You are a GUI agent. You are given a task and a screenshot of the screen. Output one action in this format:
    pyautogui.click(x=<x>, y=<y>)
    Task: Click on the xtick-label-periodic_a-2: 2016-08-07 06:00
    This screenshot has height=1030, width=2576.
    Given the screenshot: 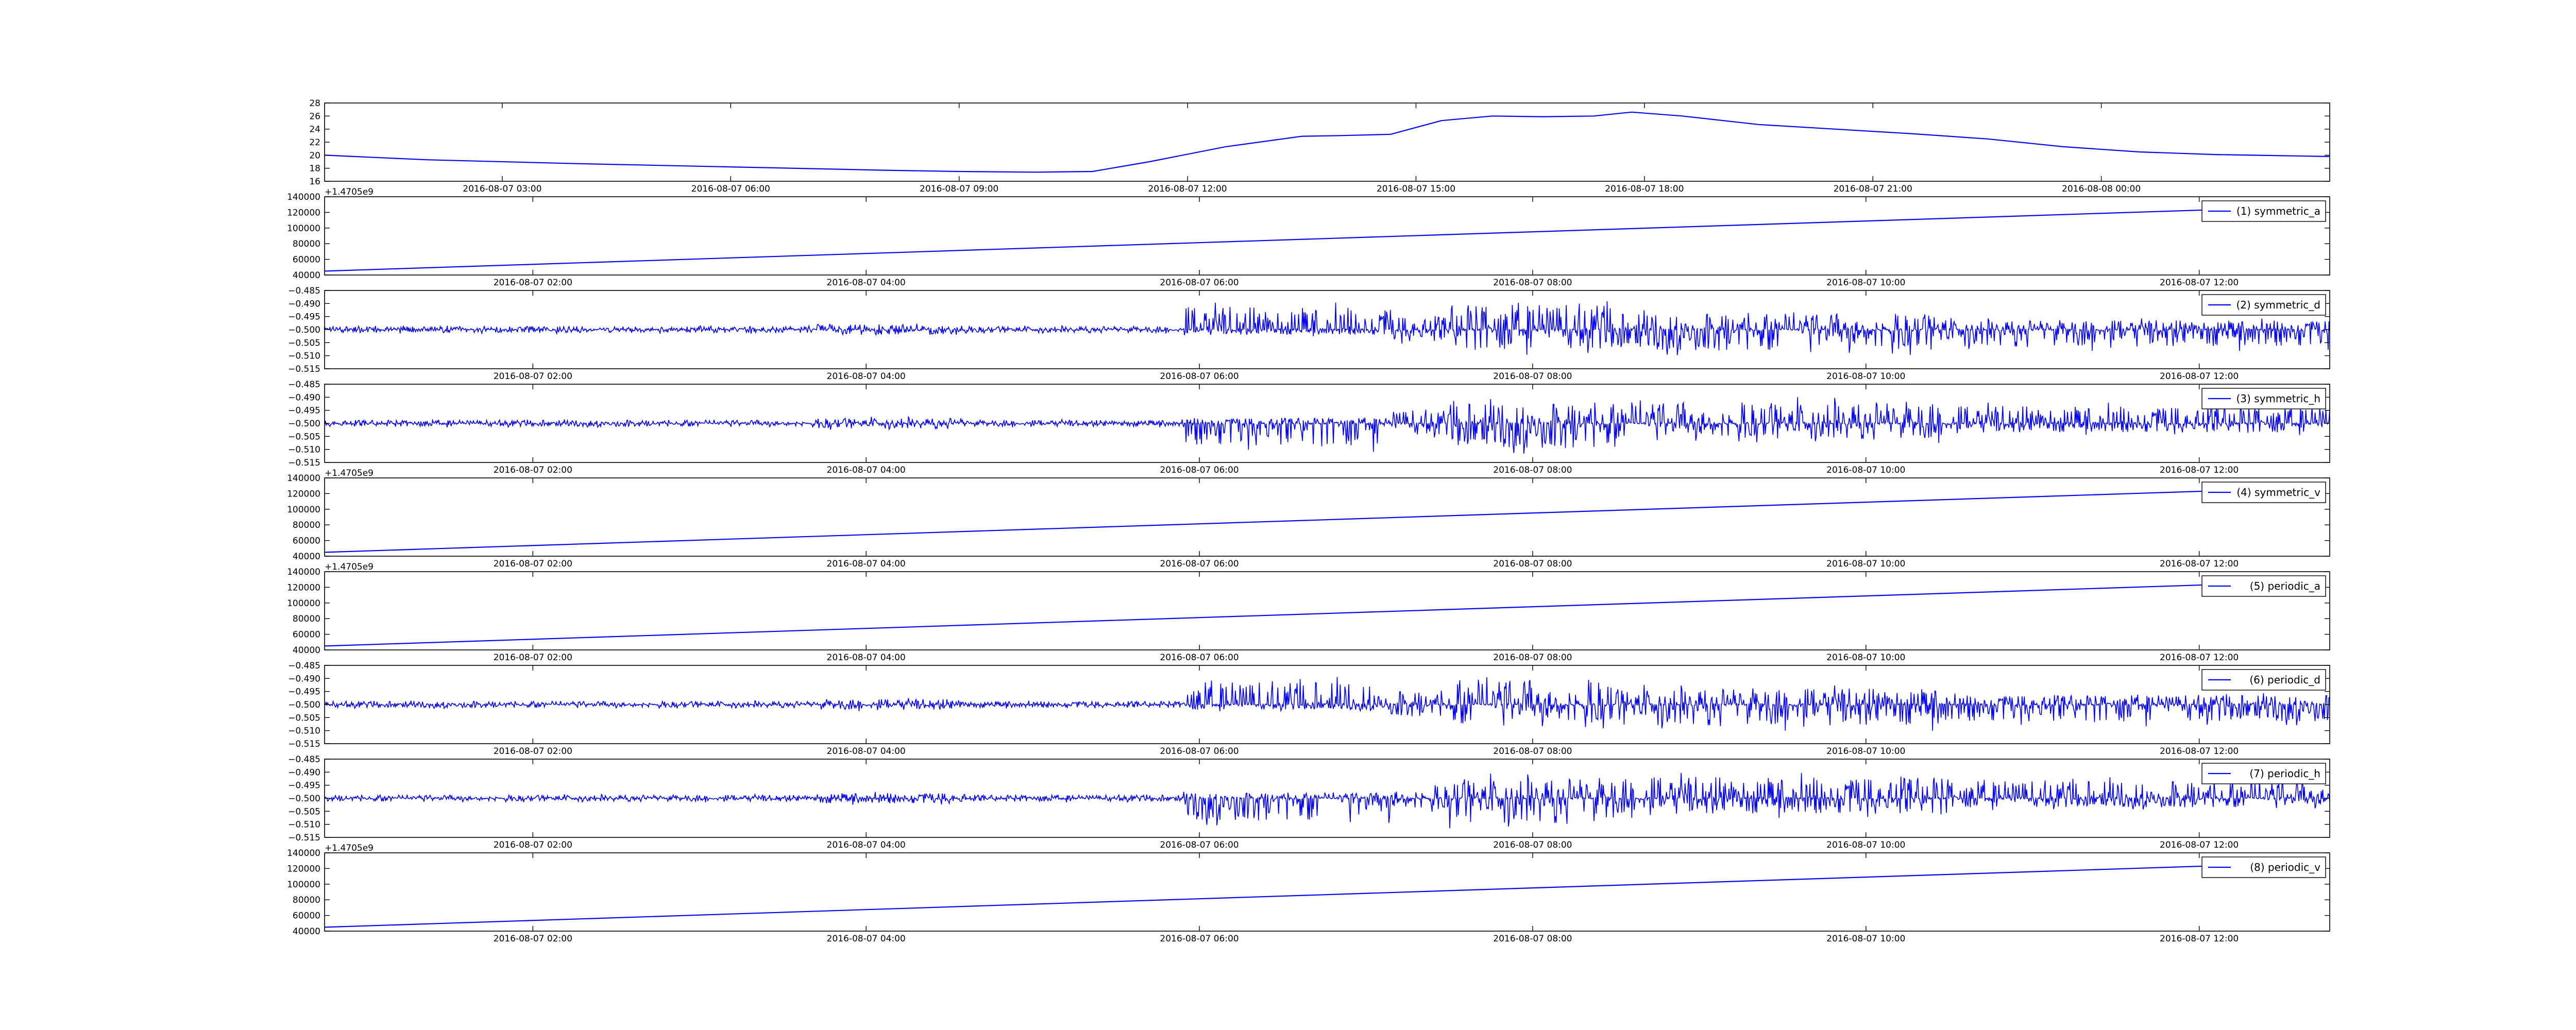 What is the action you would take?
    pyautogui.click(x=1199, y=658)
    